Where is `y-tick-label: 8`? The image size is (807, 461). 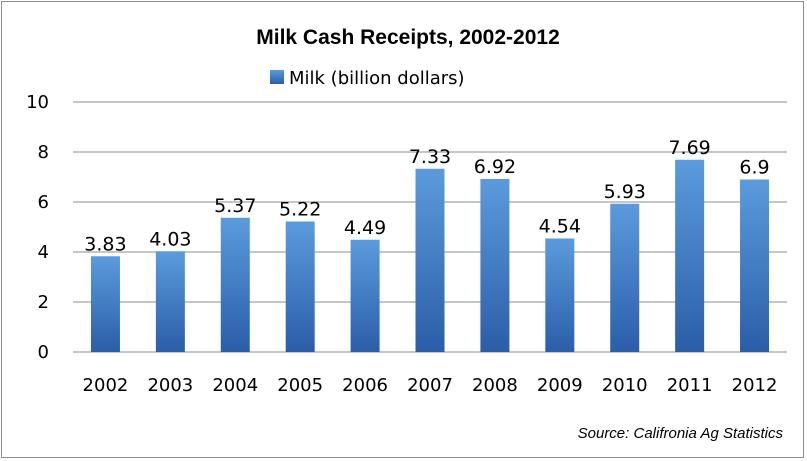
y-tick-label: 8 is located at coordinates (43, 152).